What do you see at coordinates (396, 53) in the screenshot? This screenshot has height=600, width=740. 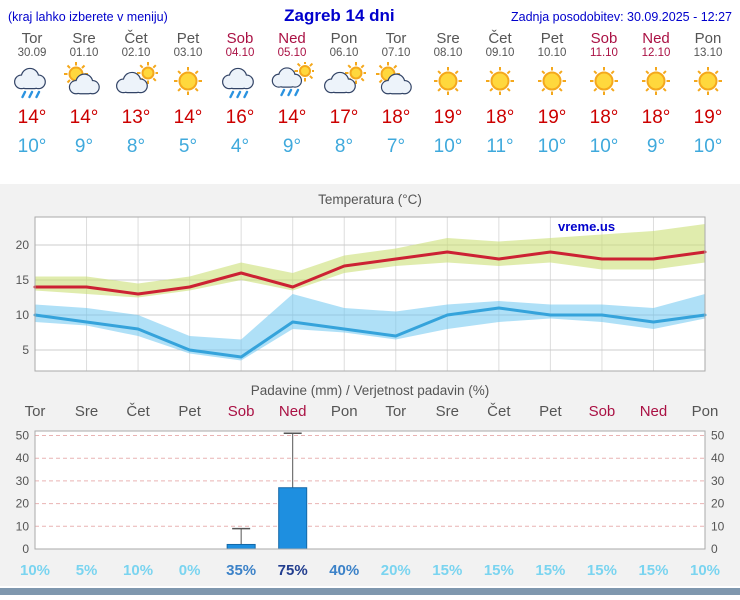 I see `day-date: 07.10` at bounding box center [396, 53].